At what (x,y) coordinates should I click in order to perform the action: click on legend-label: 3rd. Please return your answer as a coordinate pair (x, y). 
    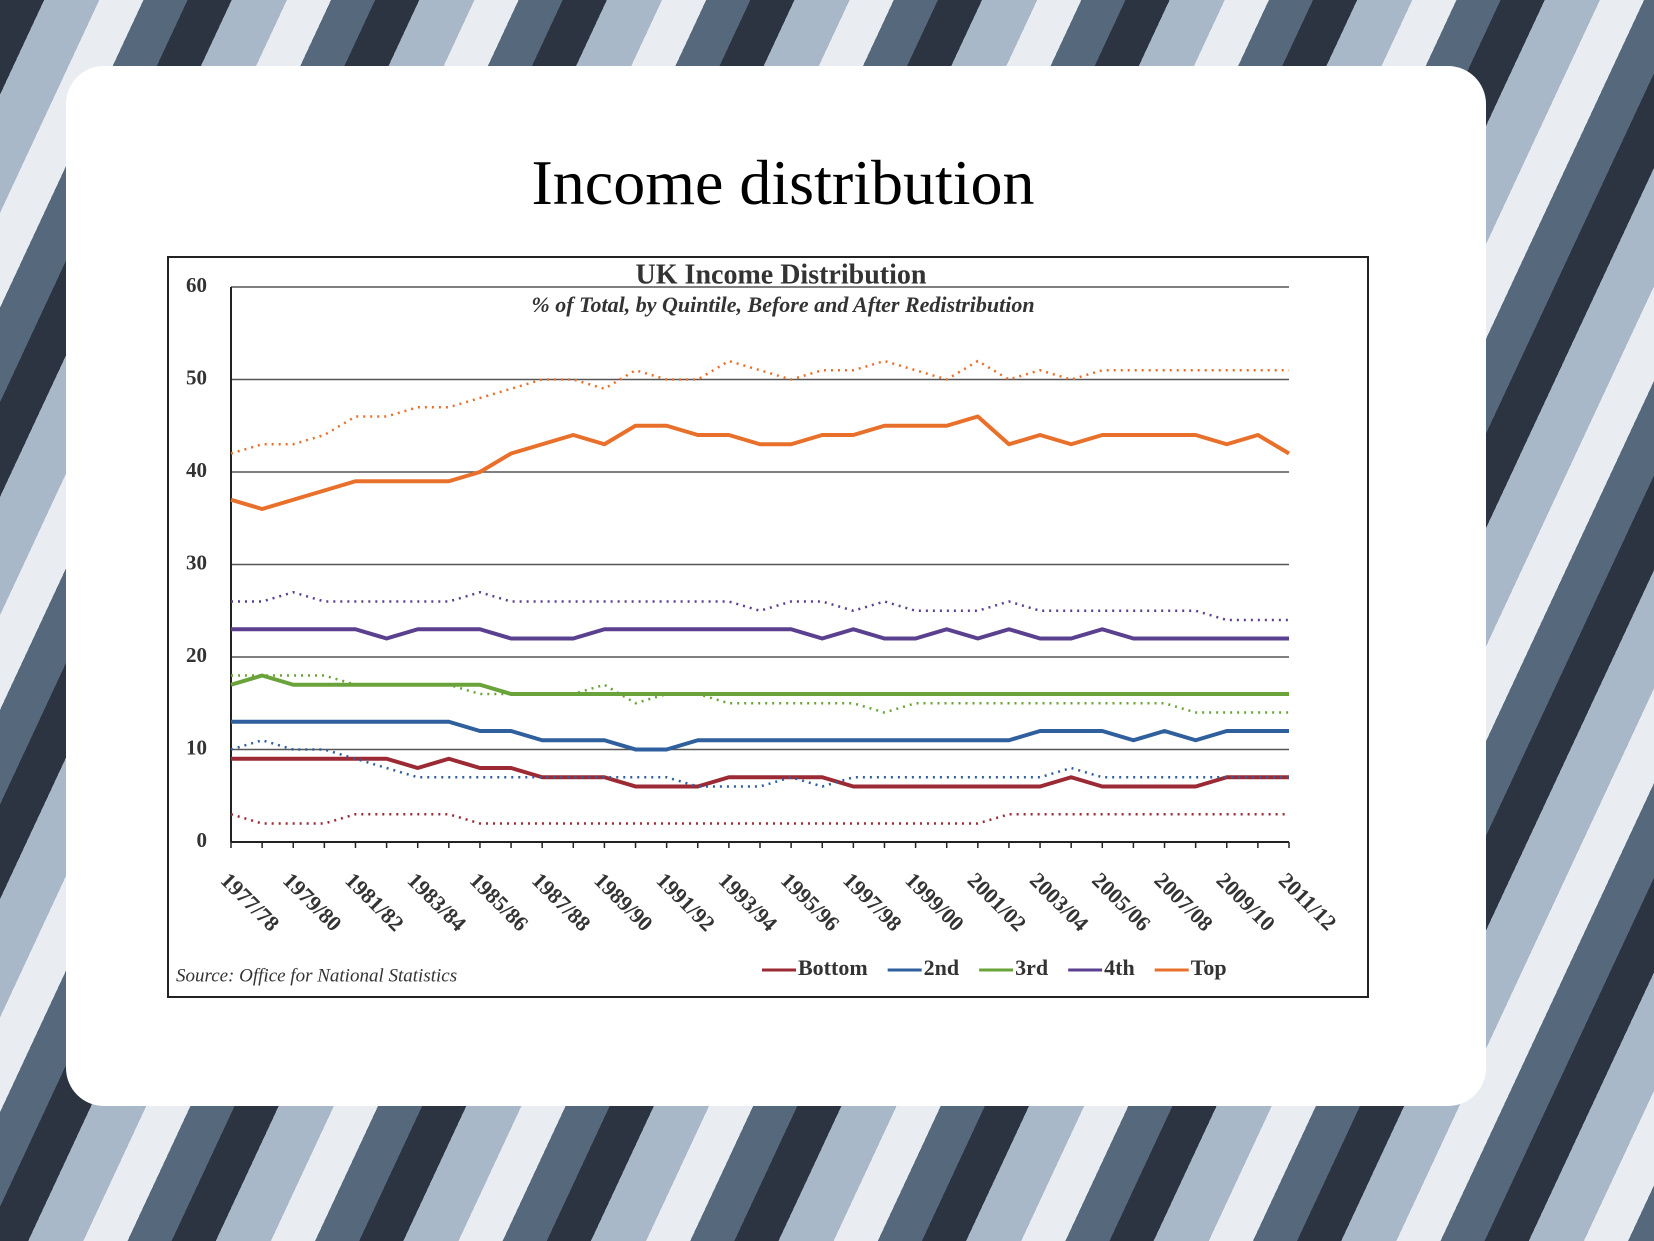
    Looking at the image, I should click on (1031, 967).